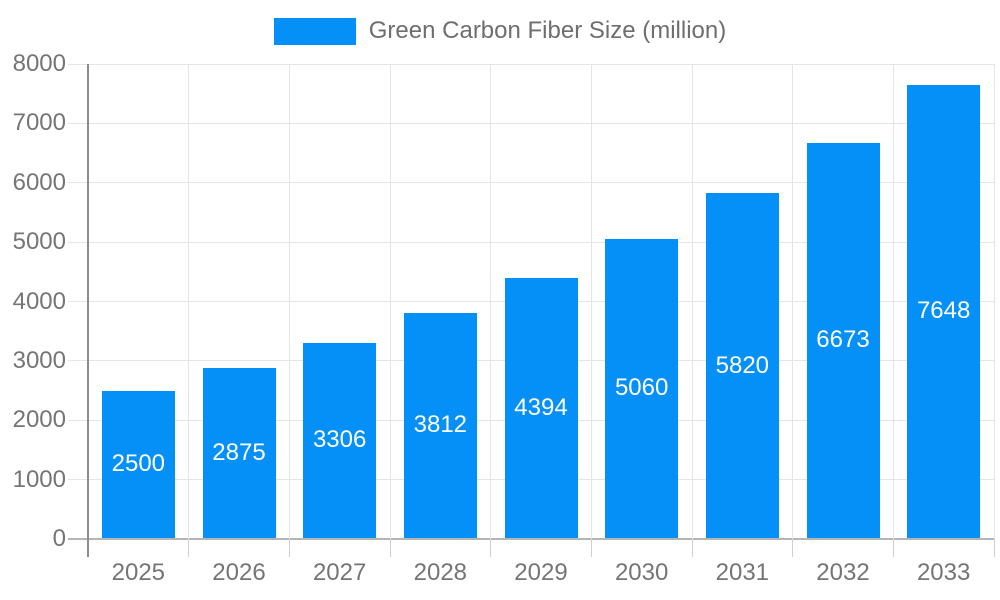 The height and width of the screenshot is (600, 1000). I want to click on x-axis-label-2029: 2029, so click(541, 572).